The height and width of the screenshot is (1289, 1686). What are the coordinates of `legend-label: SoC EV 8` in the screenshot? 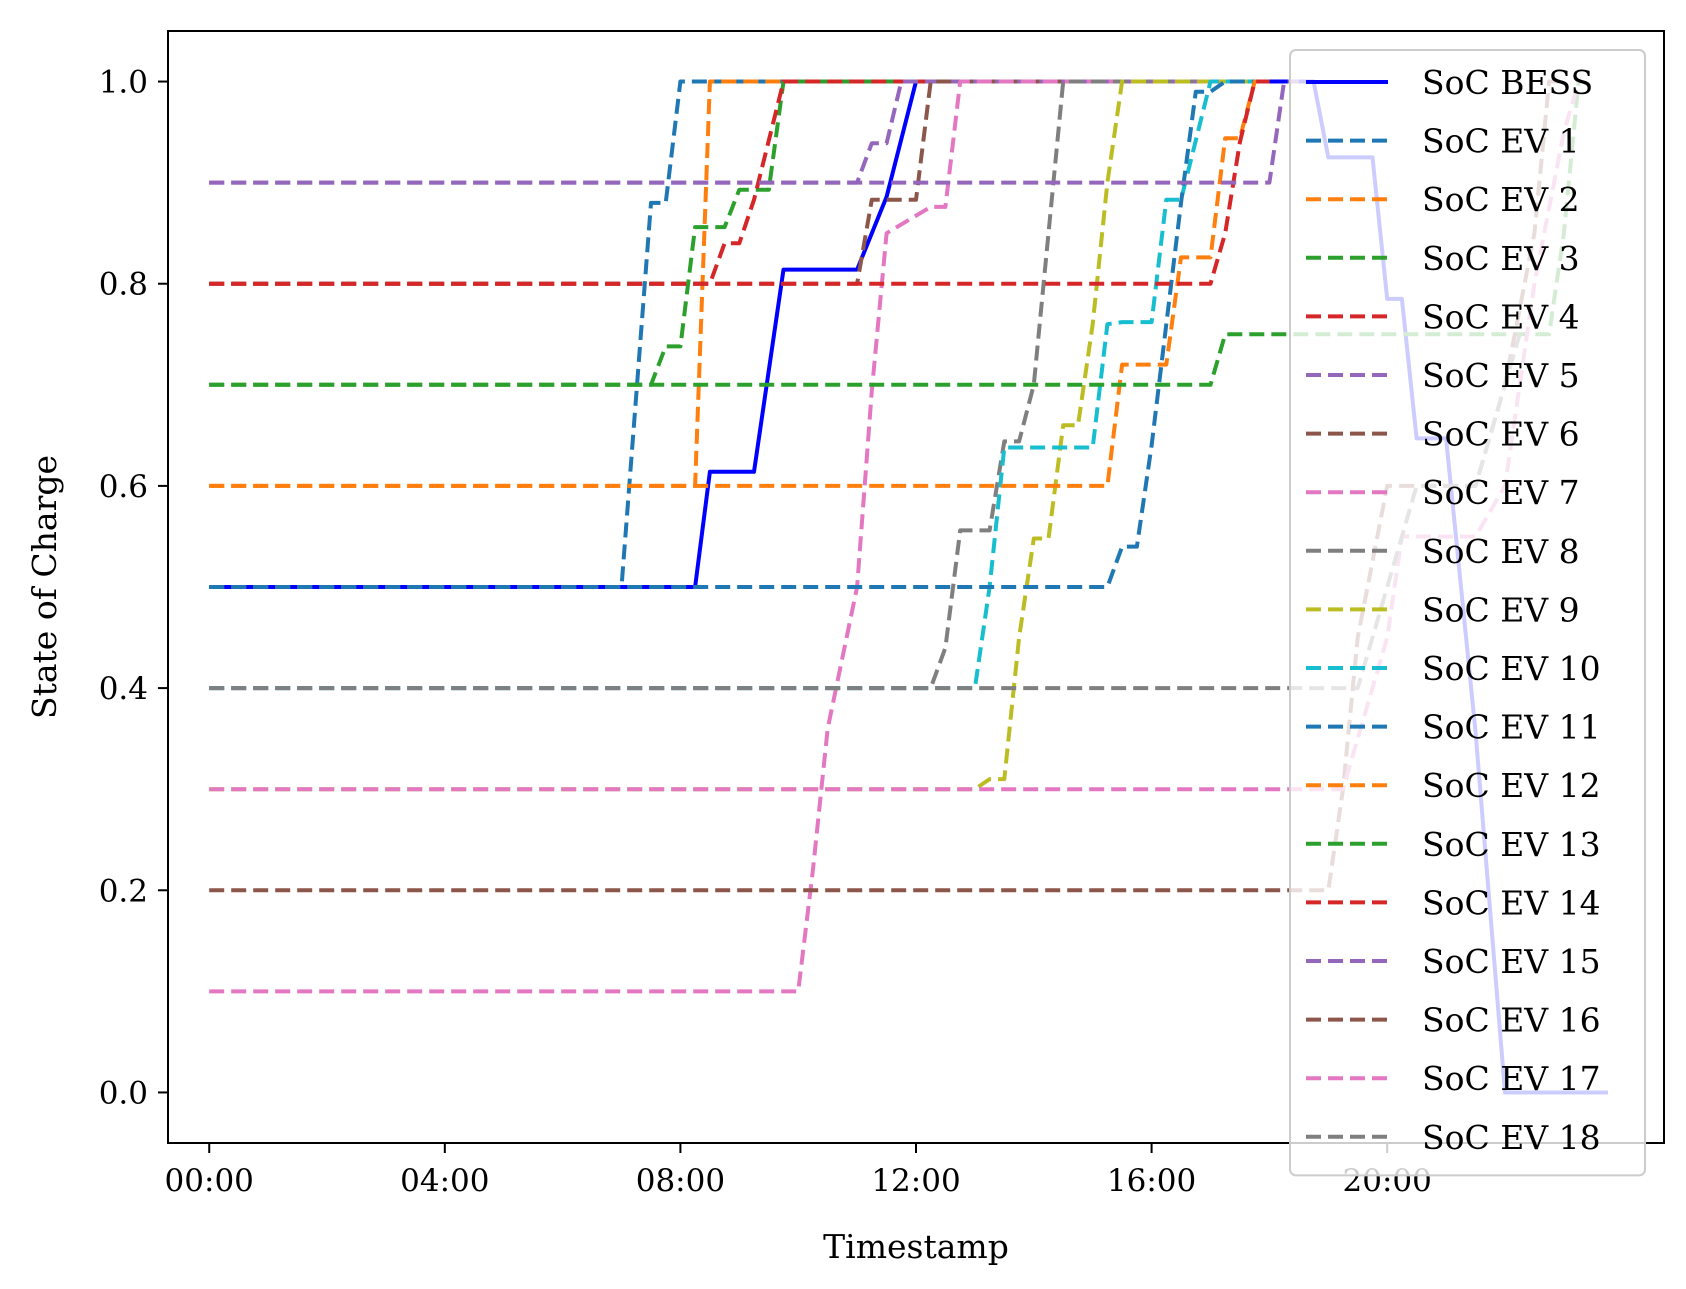 It's located at (1501, 551).